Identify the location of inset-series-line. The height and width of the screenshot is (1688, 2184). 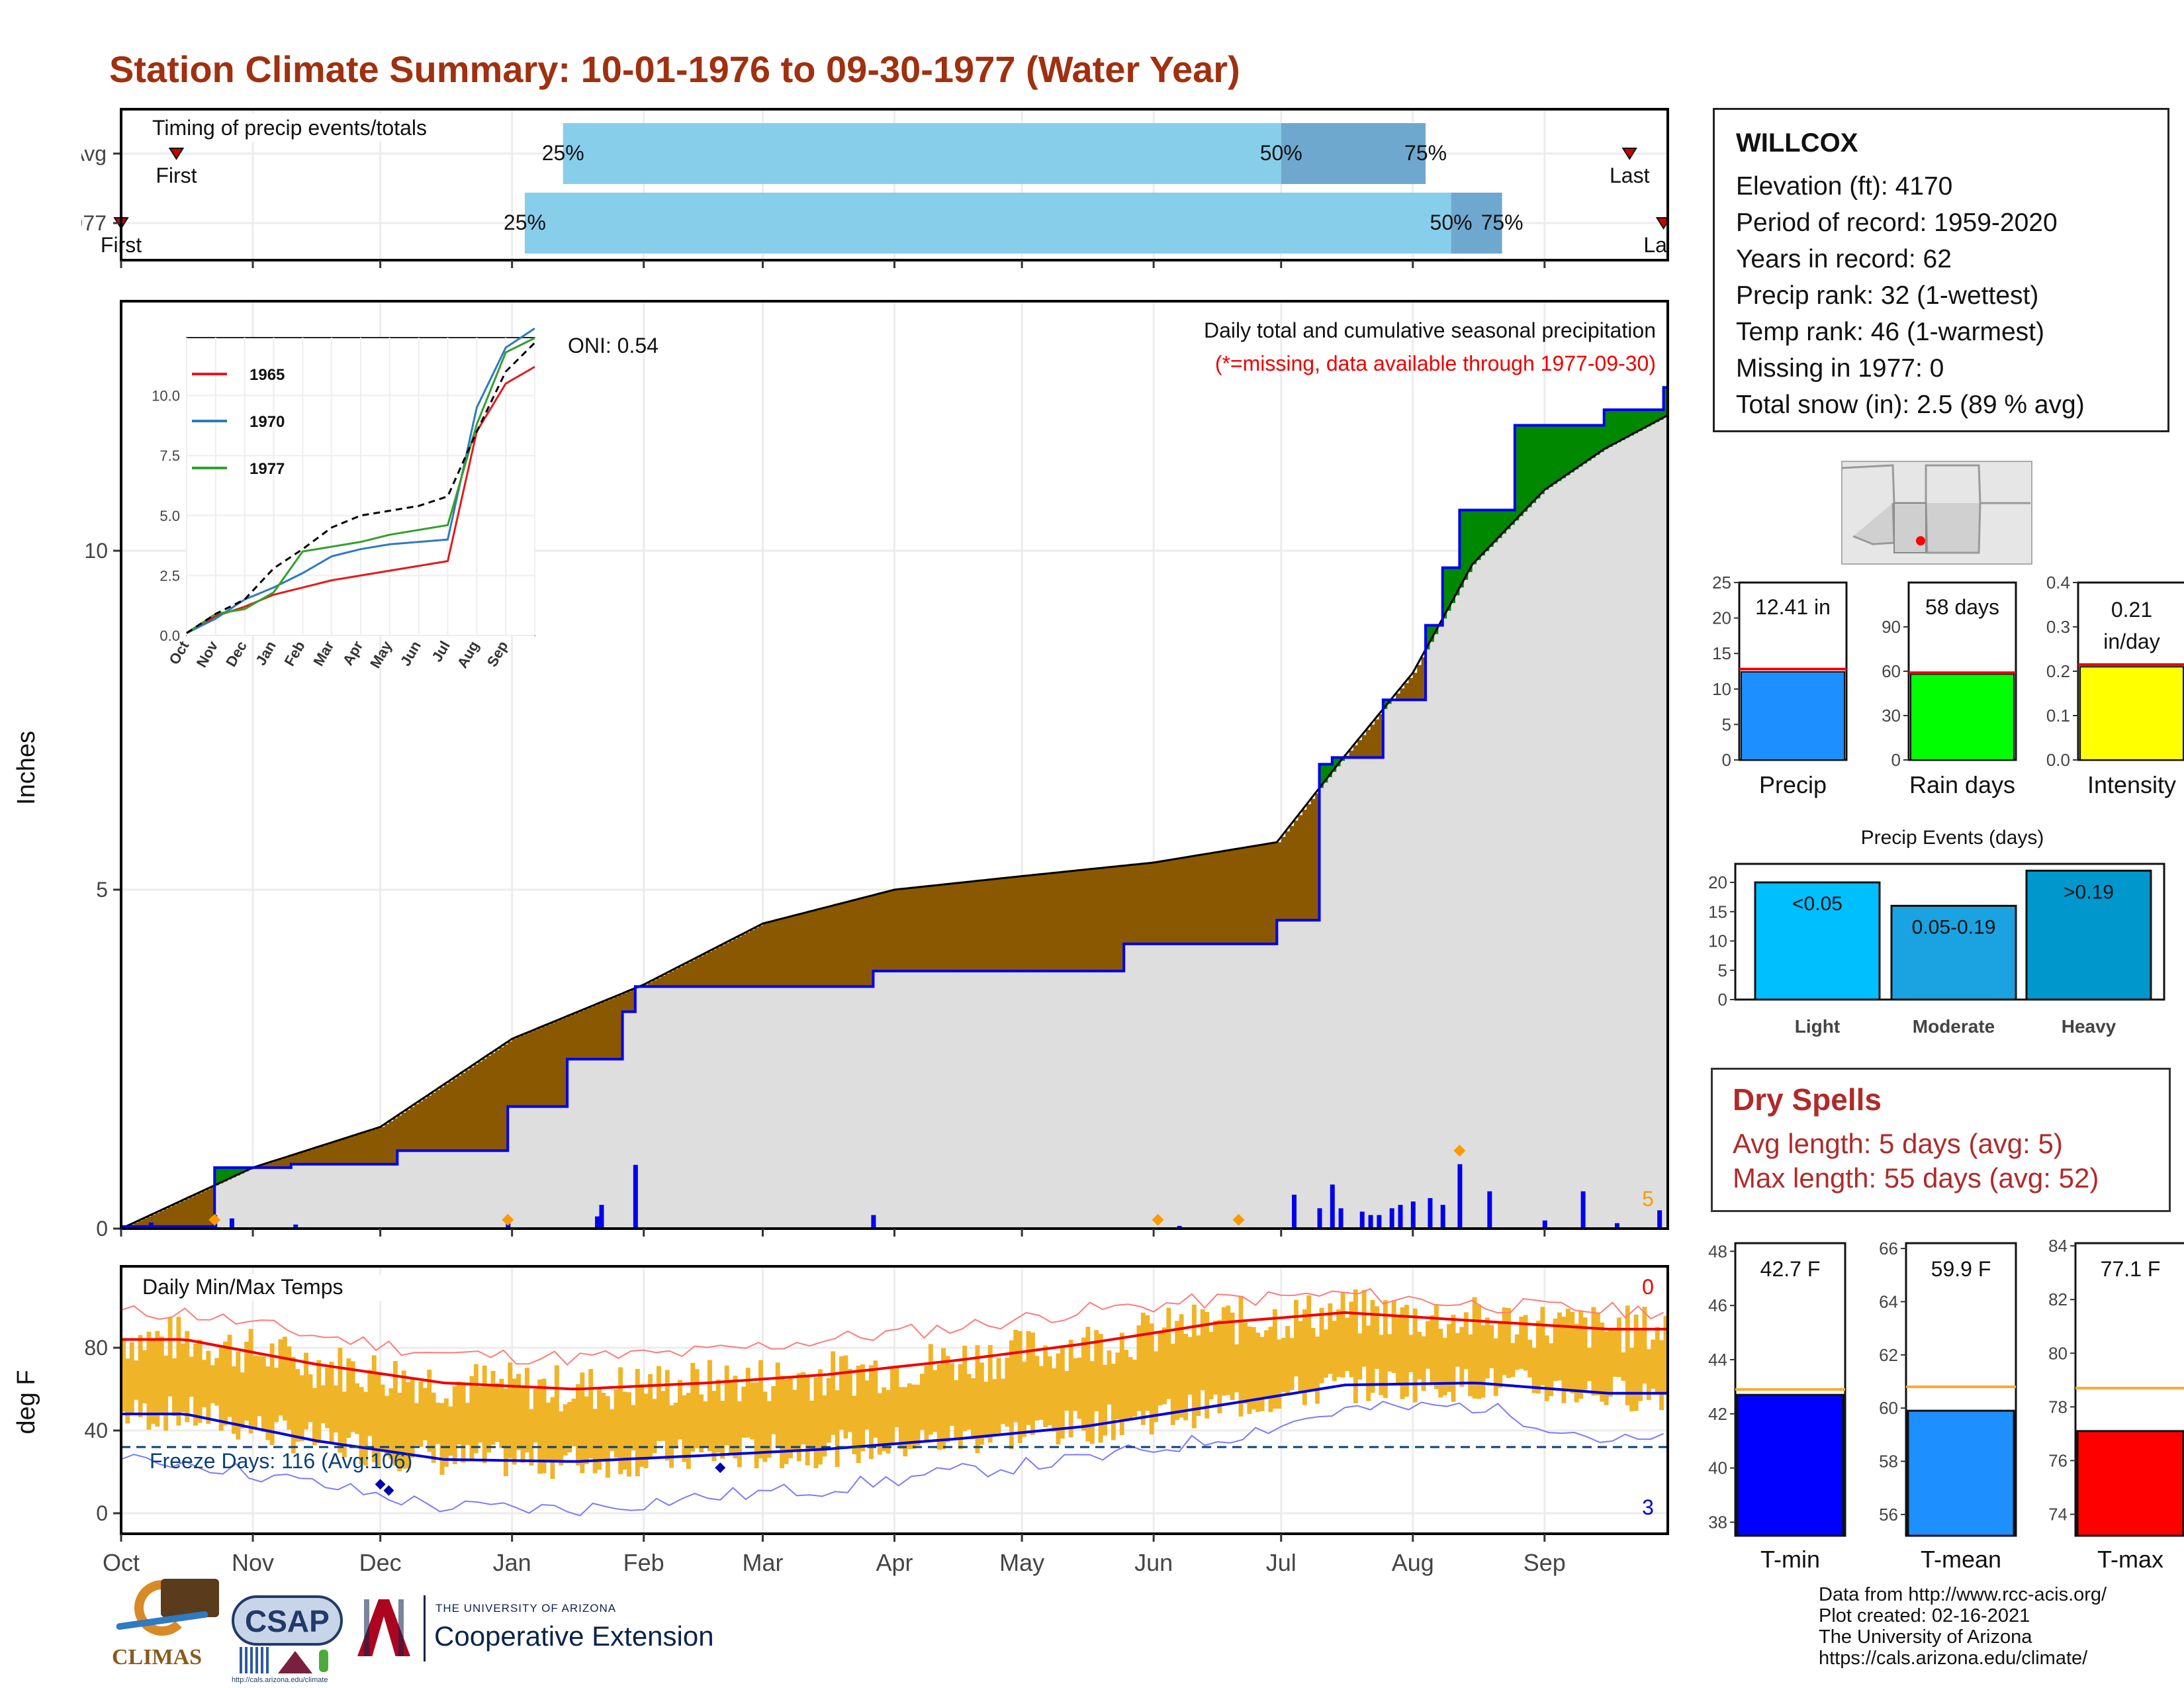
(360, 485).